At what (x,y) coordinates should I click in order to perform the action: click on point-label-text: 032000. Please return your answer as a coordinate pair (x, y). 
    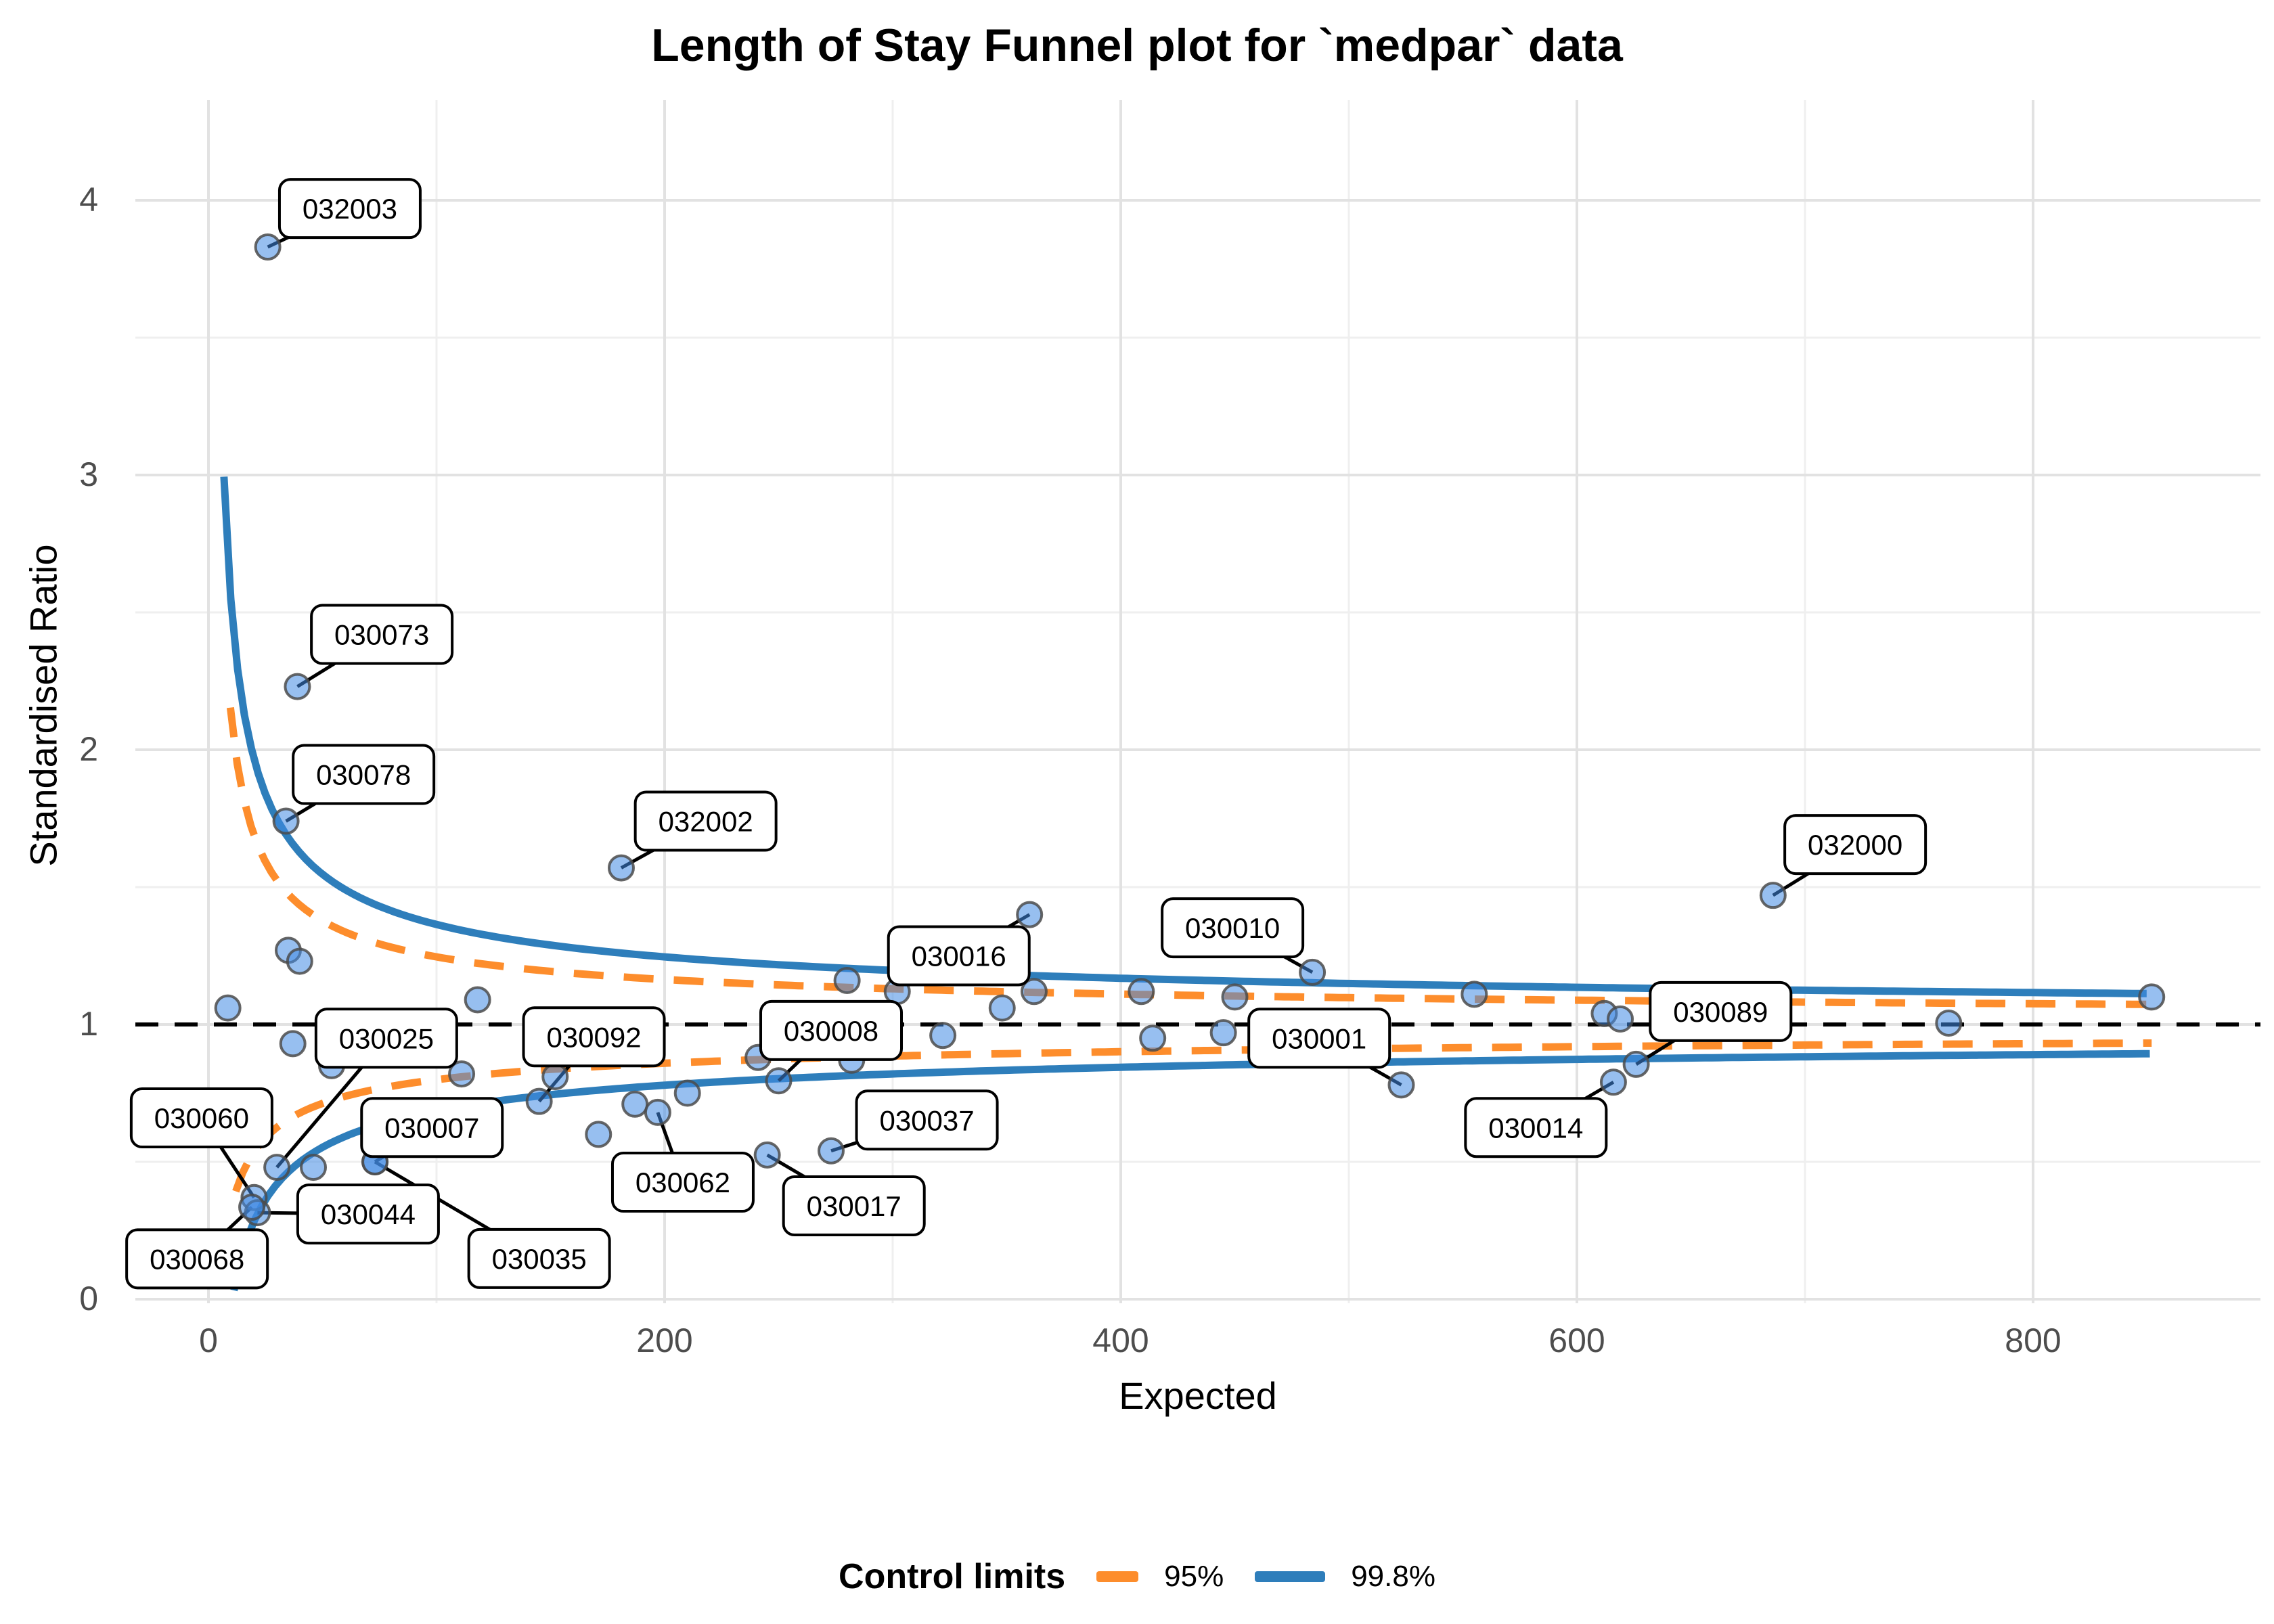
    Looking at the image, I should click on (1855, 845).